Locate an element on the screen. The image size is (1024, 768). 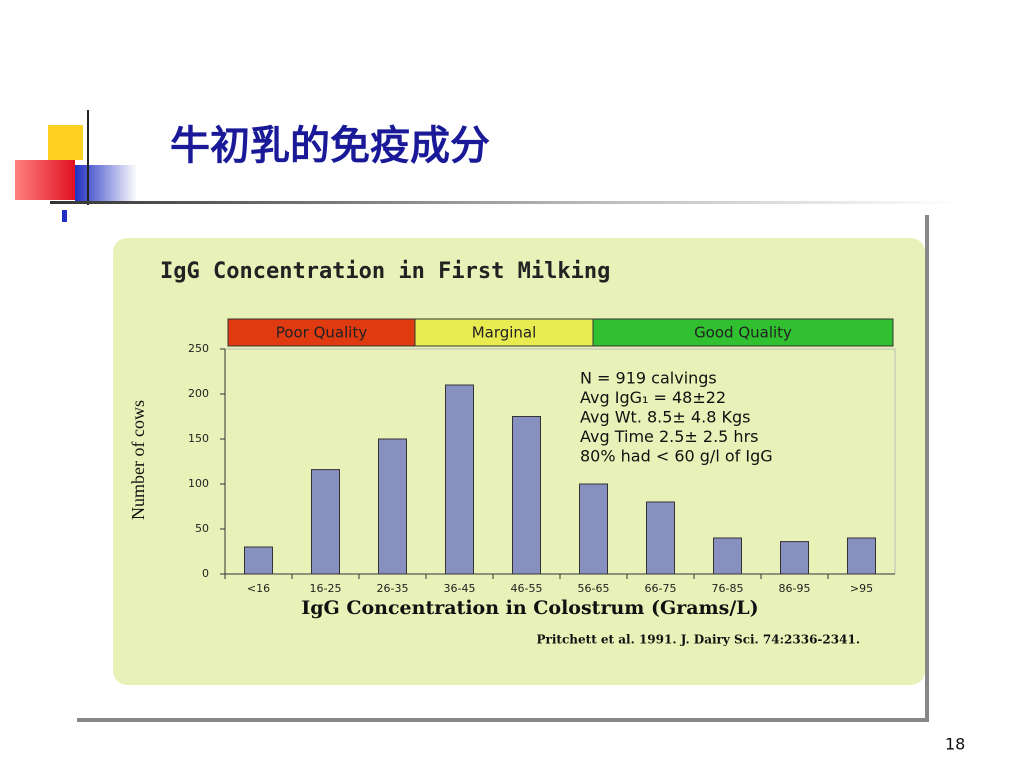
y-tick-label: 0 is located at coordinates (205, 573).